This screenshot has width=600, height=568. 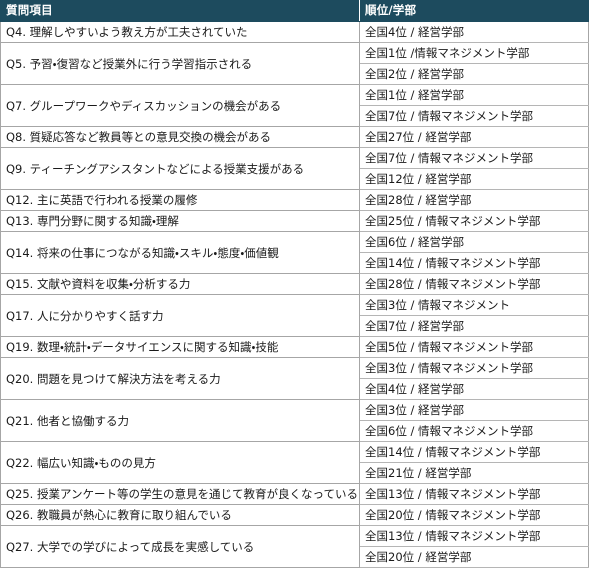 I want to click on table-row: Q12. 主に英語で行われる授業の履修 全国28位 / 経営学部, so click(x=294, y=200).